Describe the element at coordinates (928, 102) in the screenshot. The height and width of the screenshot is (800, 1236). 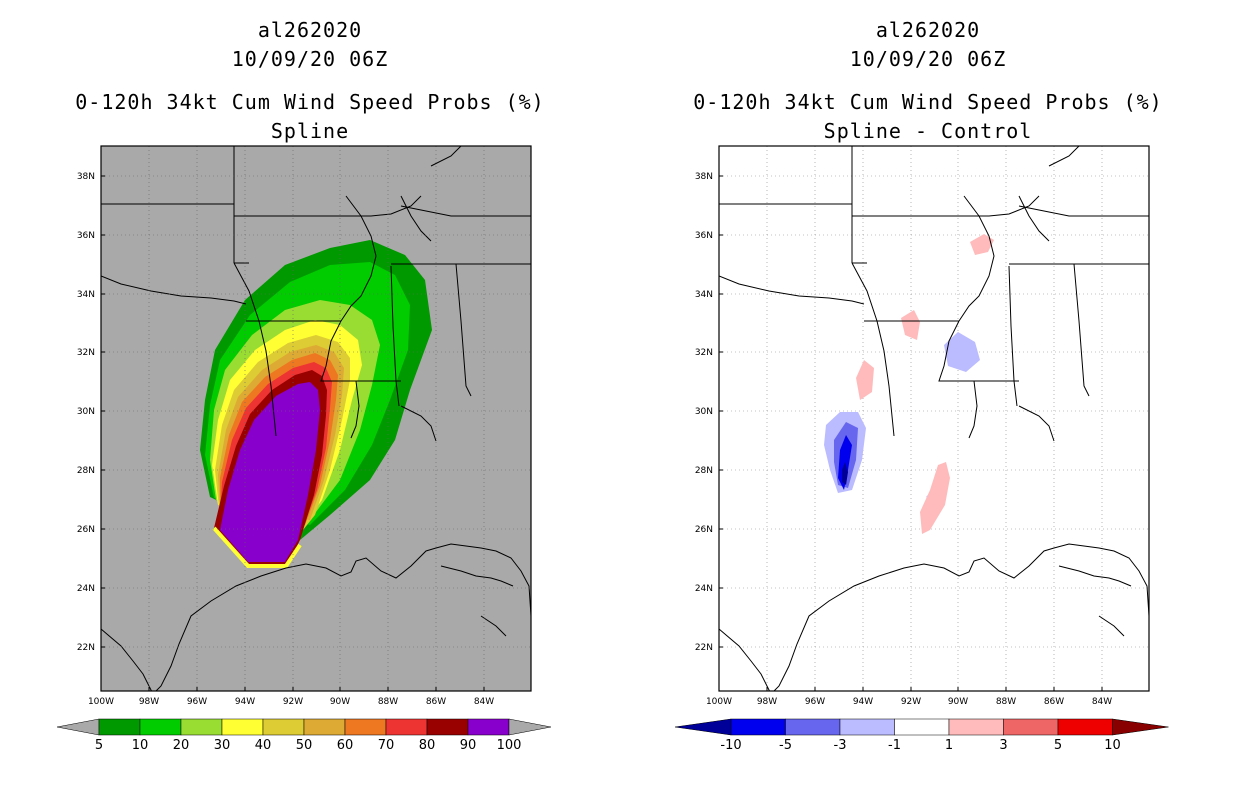
I see `right-product: 0-120h 34kt Cum Wind Speed Probs (%)` at that location.